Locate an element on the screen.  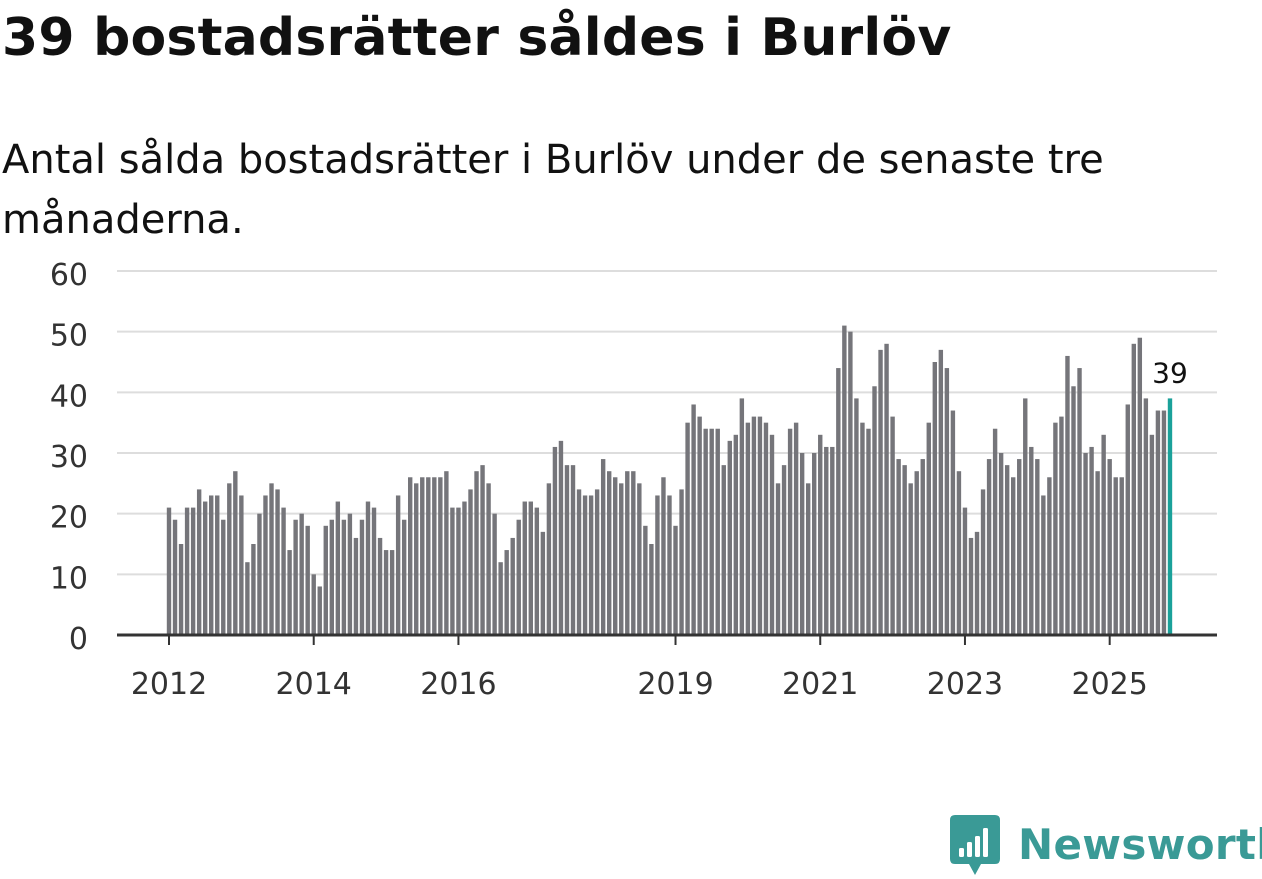
x-axis-ticks: 2012 2014 2016 2019 2021 2023 2025 is located at coordinates (639, 668).